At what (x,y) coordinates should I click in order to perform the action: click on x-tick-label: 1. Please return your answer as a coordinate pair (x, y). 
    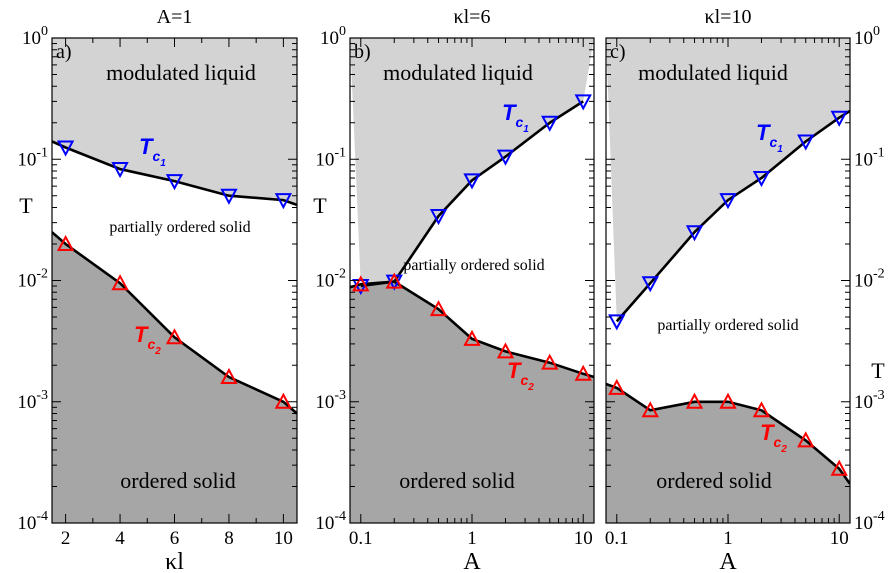
    Looking at the image, I should click on (728, 538).